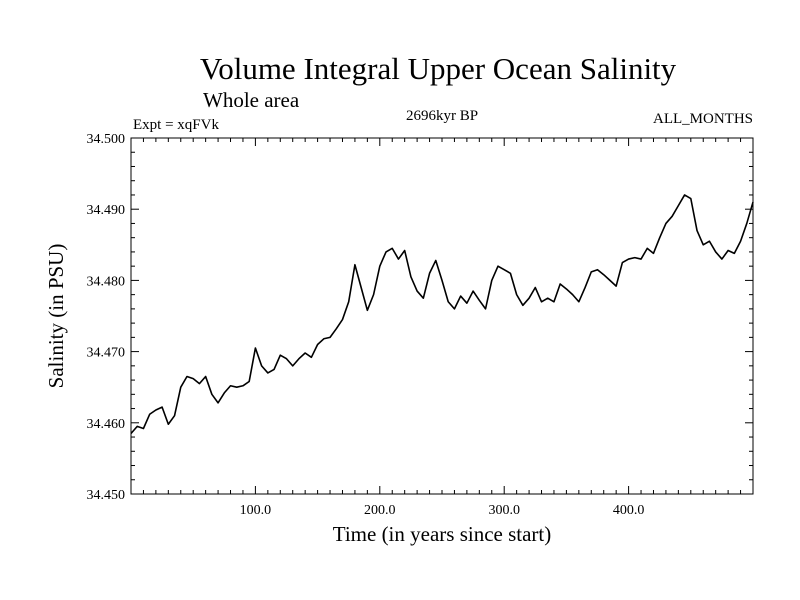  What do you see at coordinates (176, 125) in the screenshot?
I see `experiment-label: Expt = xqFVk` at bounding box center [176, 125].